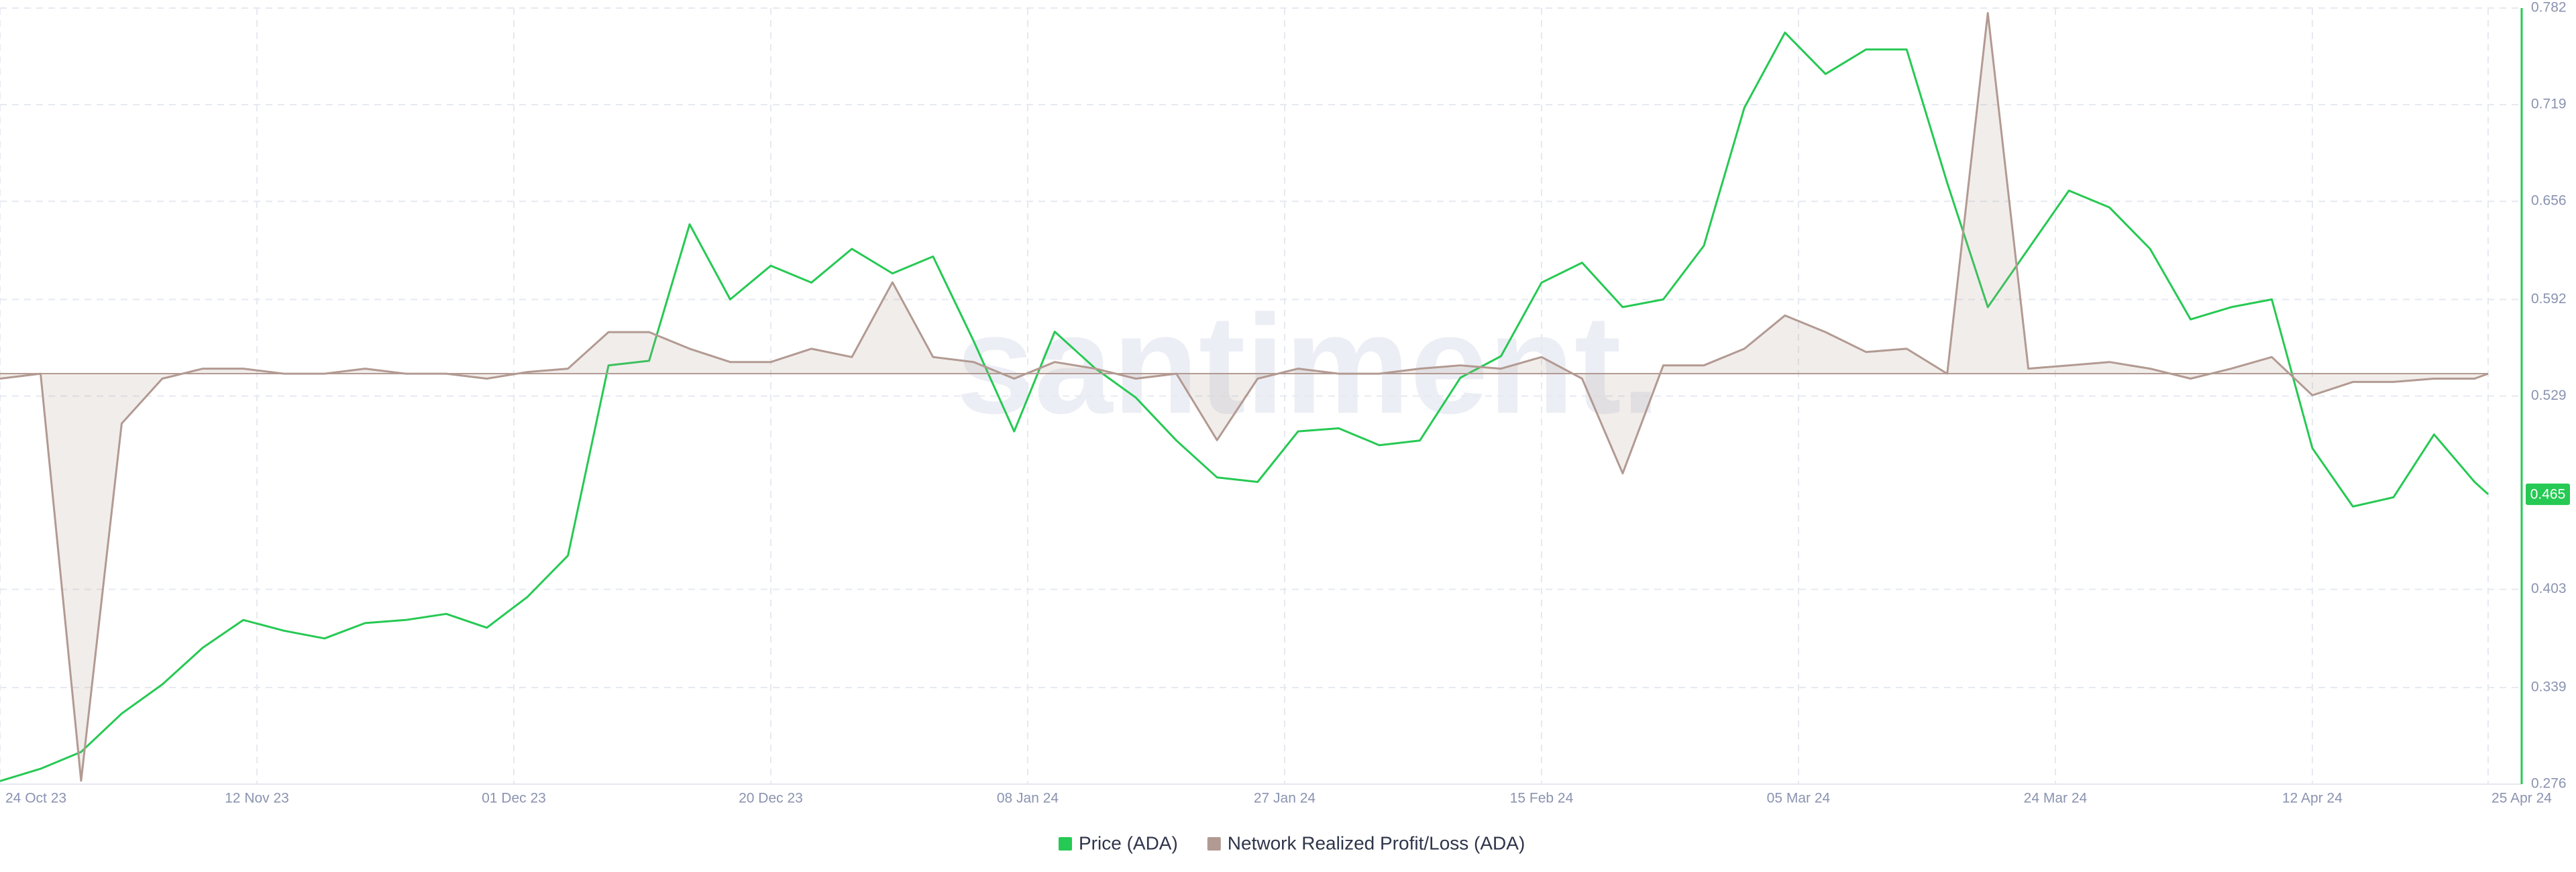 Image resolution: width=2576 pixels, height=872 pixels. I want to click on y-tick-label: 0.529, so click(2549, 396).